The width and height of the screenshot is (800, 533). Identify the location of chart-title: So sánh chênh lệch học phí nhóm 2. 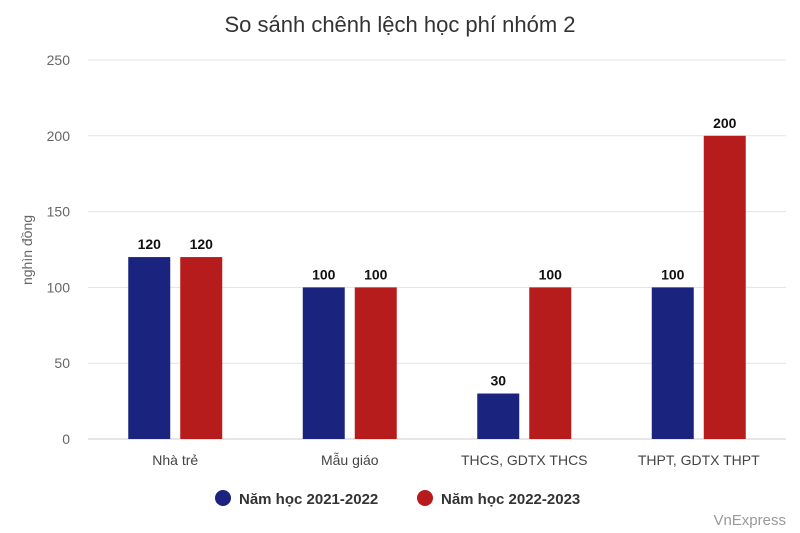
(399, 24).